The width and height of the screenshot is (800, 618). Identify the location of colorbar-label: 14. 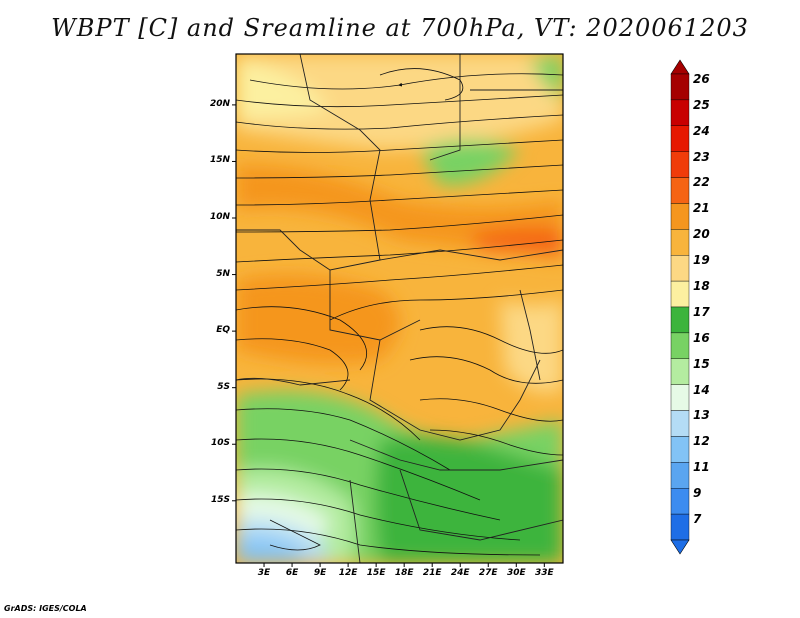
(701, 389).